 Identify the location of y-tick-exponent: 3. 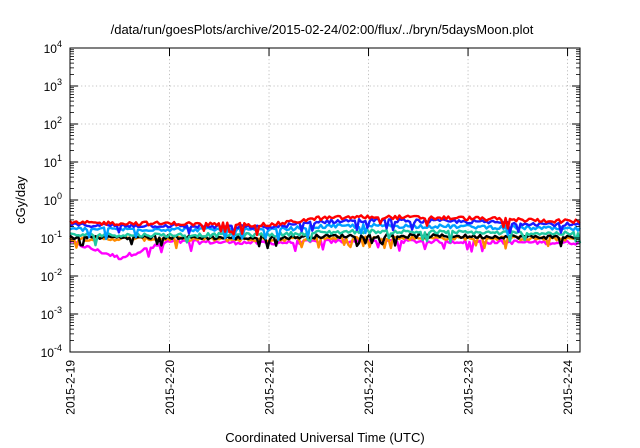
(59, 82).